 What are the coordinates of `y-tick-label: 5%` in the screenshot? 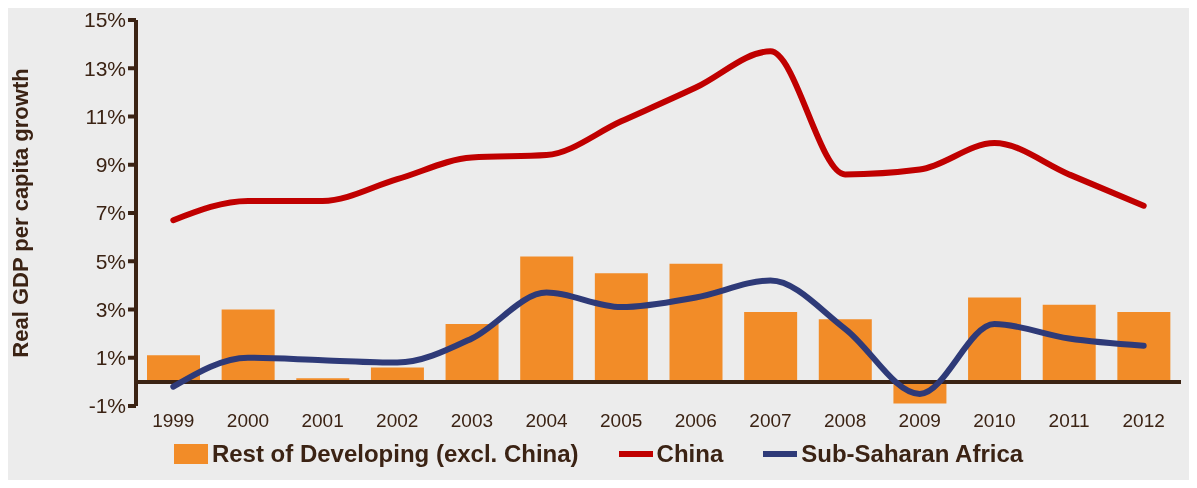 It's located at (110, 261).